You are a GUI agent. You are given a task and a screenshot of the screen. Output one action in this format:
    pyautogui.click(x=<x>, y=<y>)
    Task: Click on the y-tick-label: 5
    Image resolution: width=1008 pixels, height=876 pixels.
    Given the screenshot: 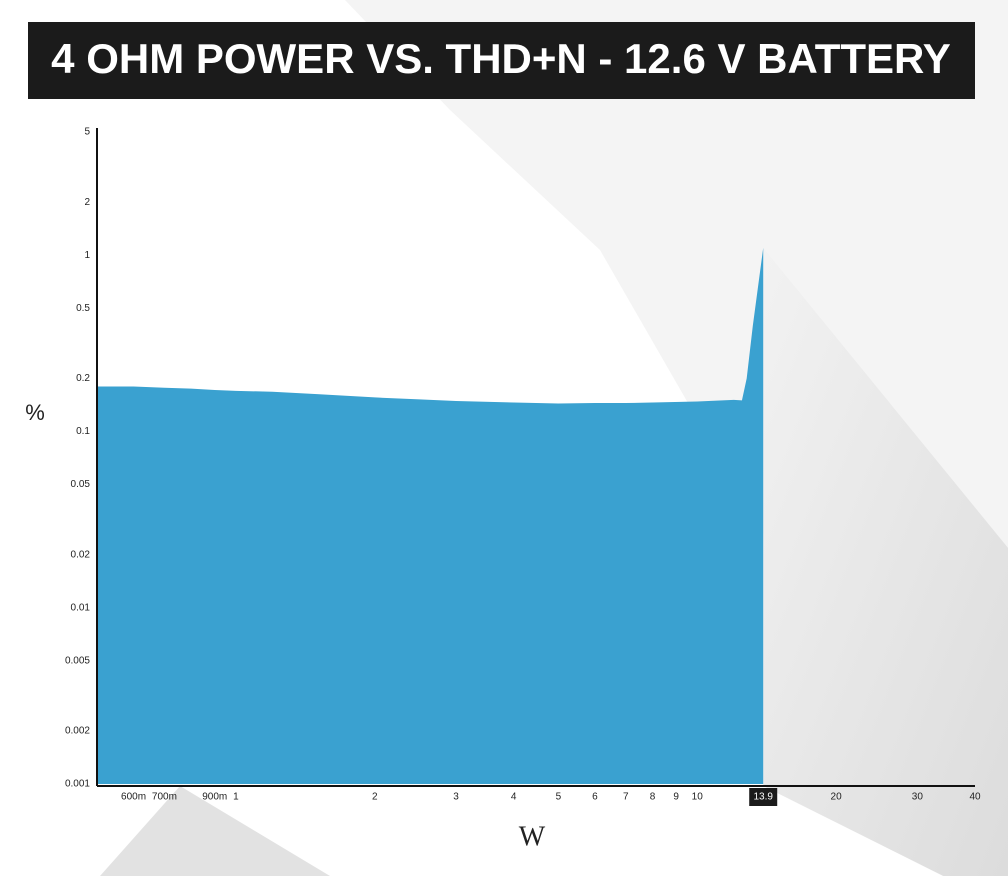 What is the action you would take?
    pyautogui.click(x=87, y=132)
    